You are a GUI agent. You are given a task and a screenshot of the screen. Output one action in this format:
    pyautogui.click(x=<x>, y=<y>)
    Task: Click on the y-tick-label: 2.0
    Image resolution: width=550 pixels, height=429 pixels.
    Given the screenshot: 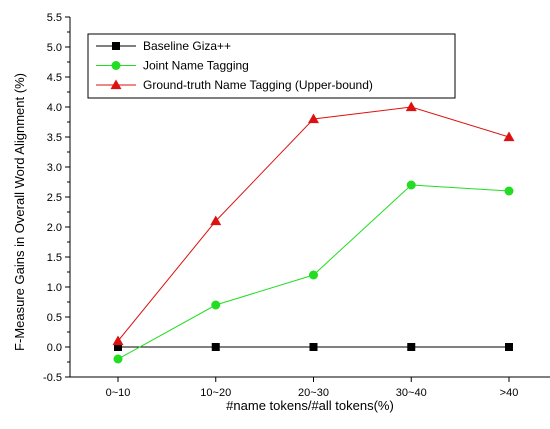 What is the action you would take?
    pyautogui.click(x=54, y=228)
    